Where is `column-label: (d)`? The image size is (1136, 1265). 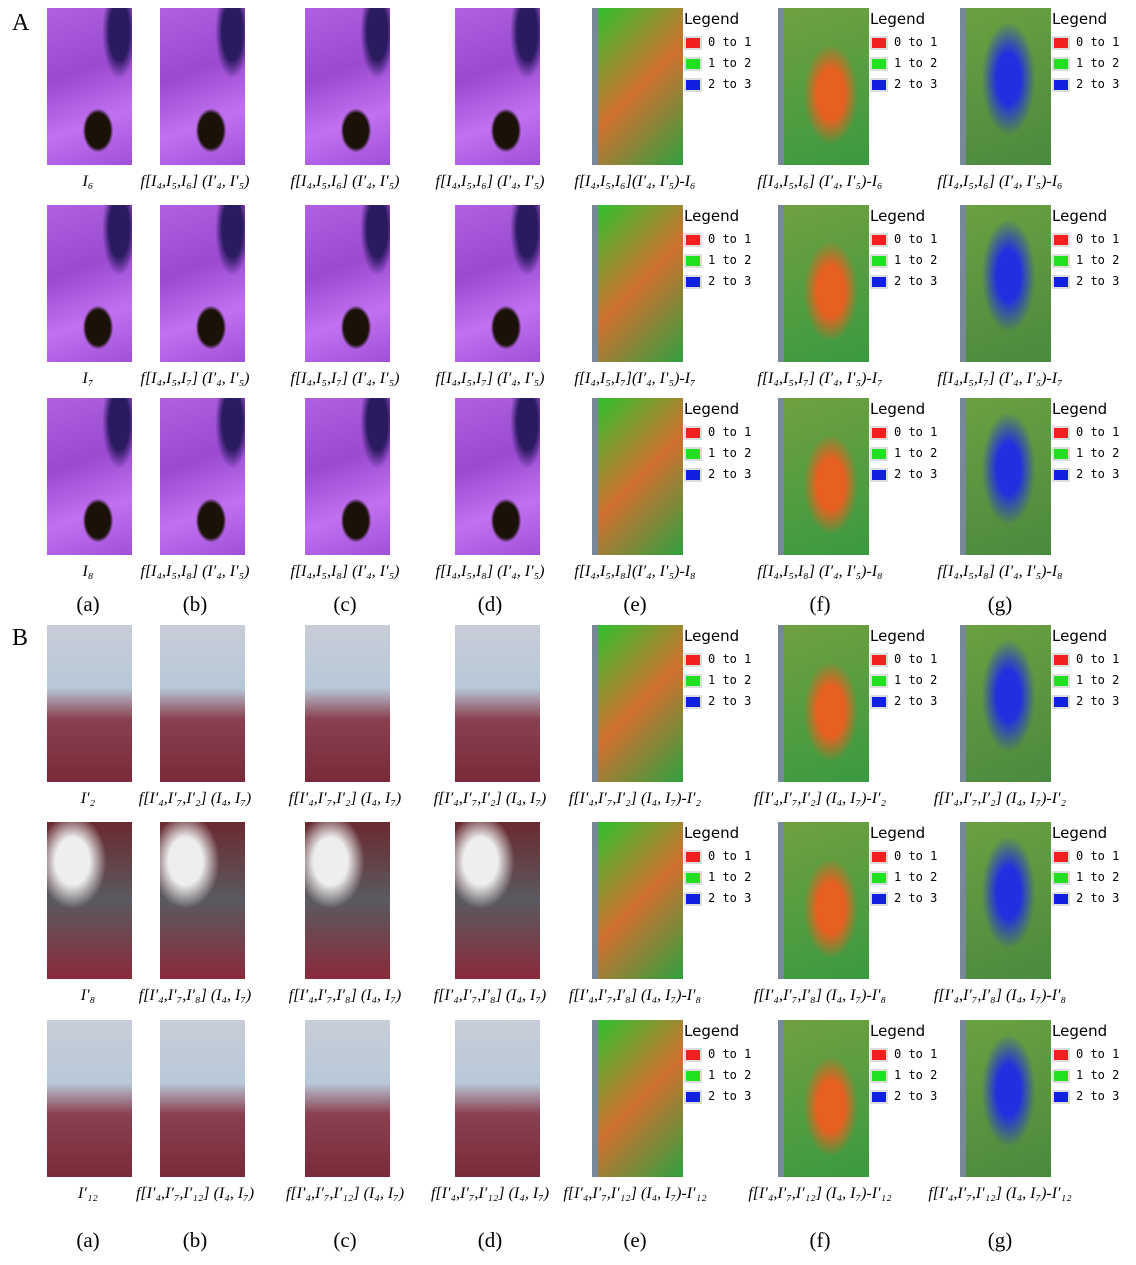 column-label: (d) is located at coordinates (490, 1240).